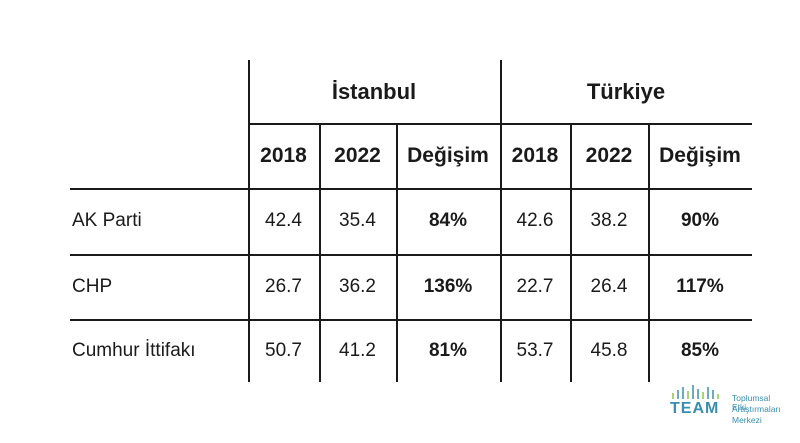 This screenshot has width=800, height=443. Describe the element at coordinates (609, 350) in the screenshot. I see `value-cell: 45.8` at that location.